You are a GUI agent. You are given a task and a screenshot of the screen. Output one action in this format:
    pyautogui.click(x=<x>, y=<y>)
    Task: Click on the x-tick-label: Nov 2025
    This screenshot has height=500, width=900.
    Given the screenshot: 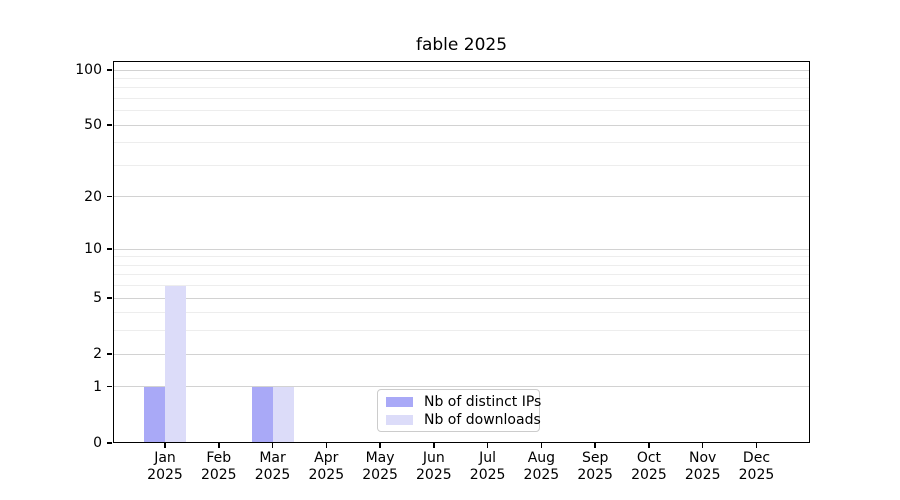 What is the action you would take?
    pyautogui.click(x=703, y=467)
    